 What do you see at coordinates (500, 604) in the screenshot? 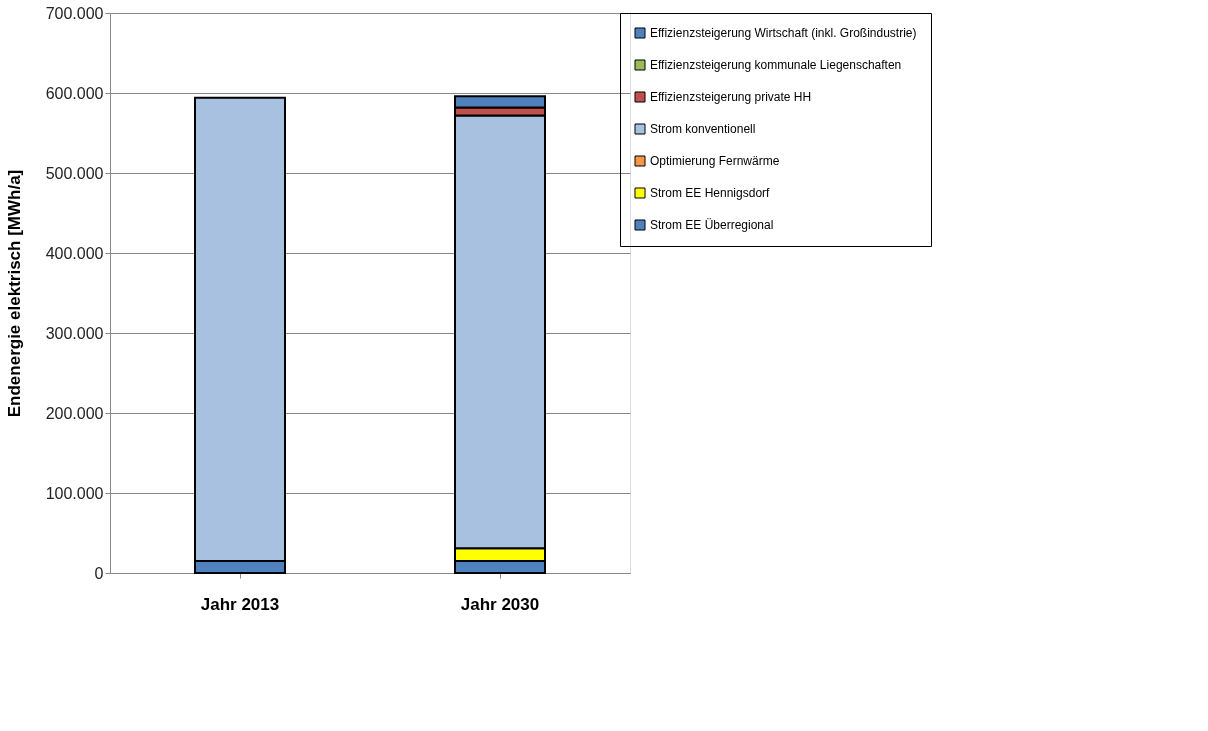
I see `x-tick-label: Jahr 2030` at bounding box center [500, 604].